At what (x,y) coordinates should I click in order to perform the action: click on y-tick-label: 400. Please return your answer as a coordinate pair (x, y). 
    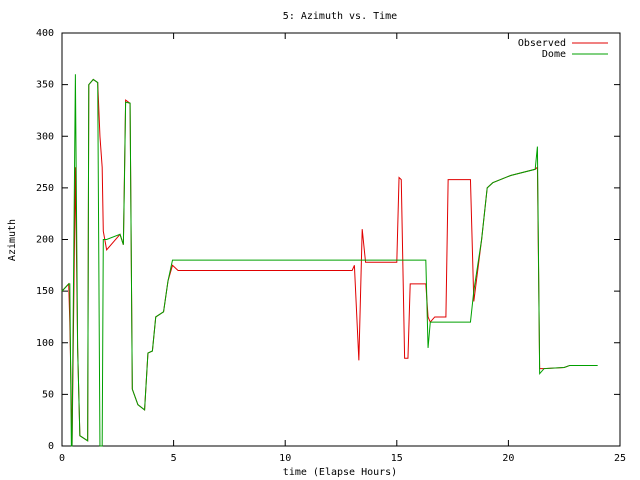
    Looking at the image, I should click on (45, 33).